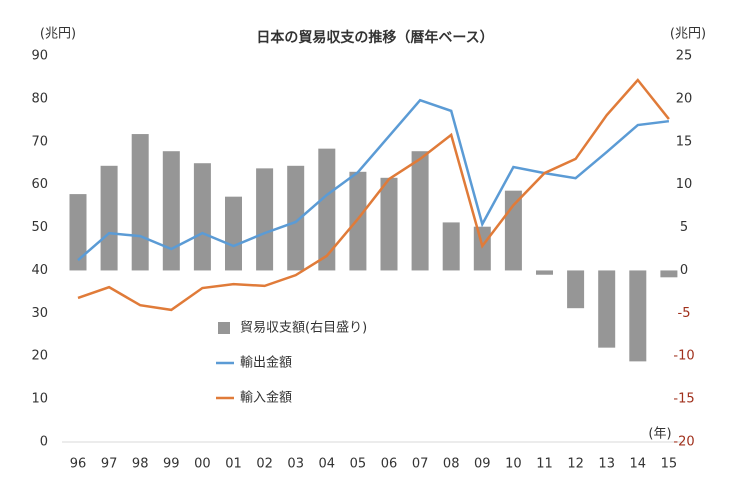  What do you see at coordinates (374, 37) in the screenshot?
I see `chart-title: 日本の貿易収支の推移（暦年ベース）` at bounding box center [374, 37].